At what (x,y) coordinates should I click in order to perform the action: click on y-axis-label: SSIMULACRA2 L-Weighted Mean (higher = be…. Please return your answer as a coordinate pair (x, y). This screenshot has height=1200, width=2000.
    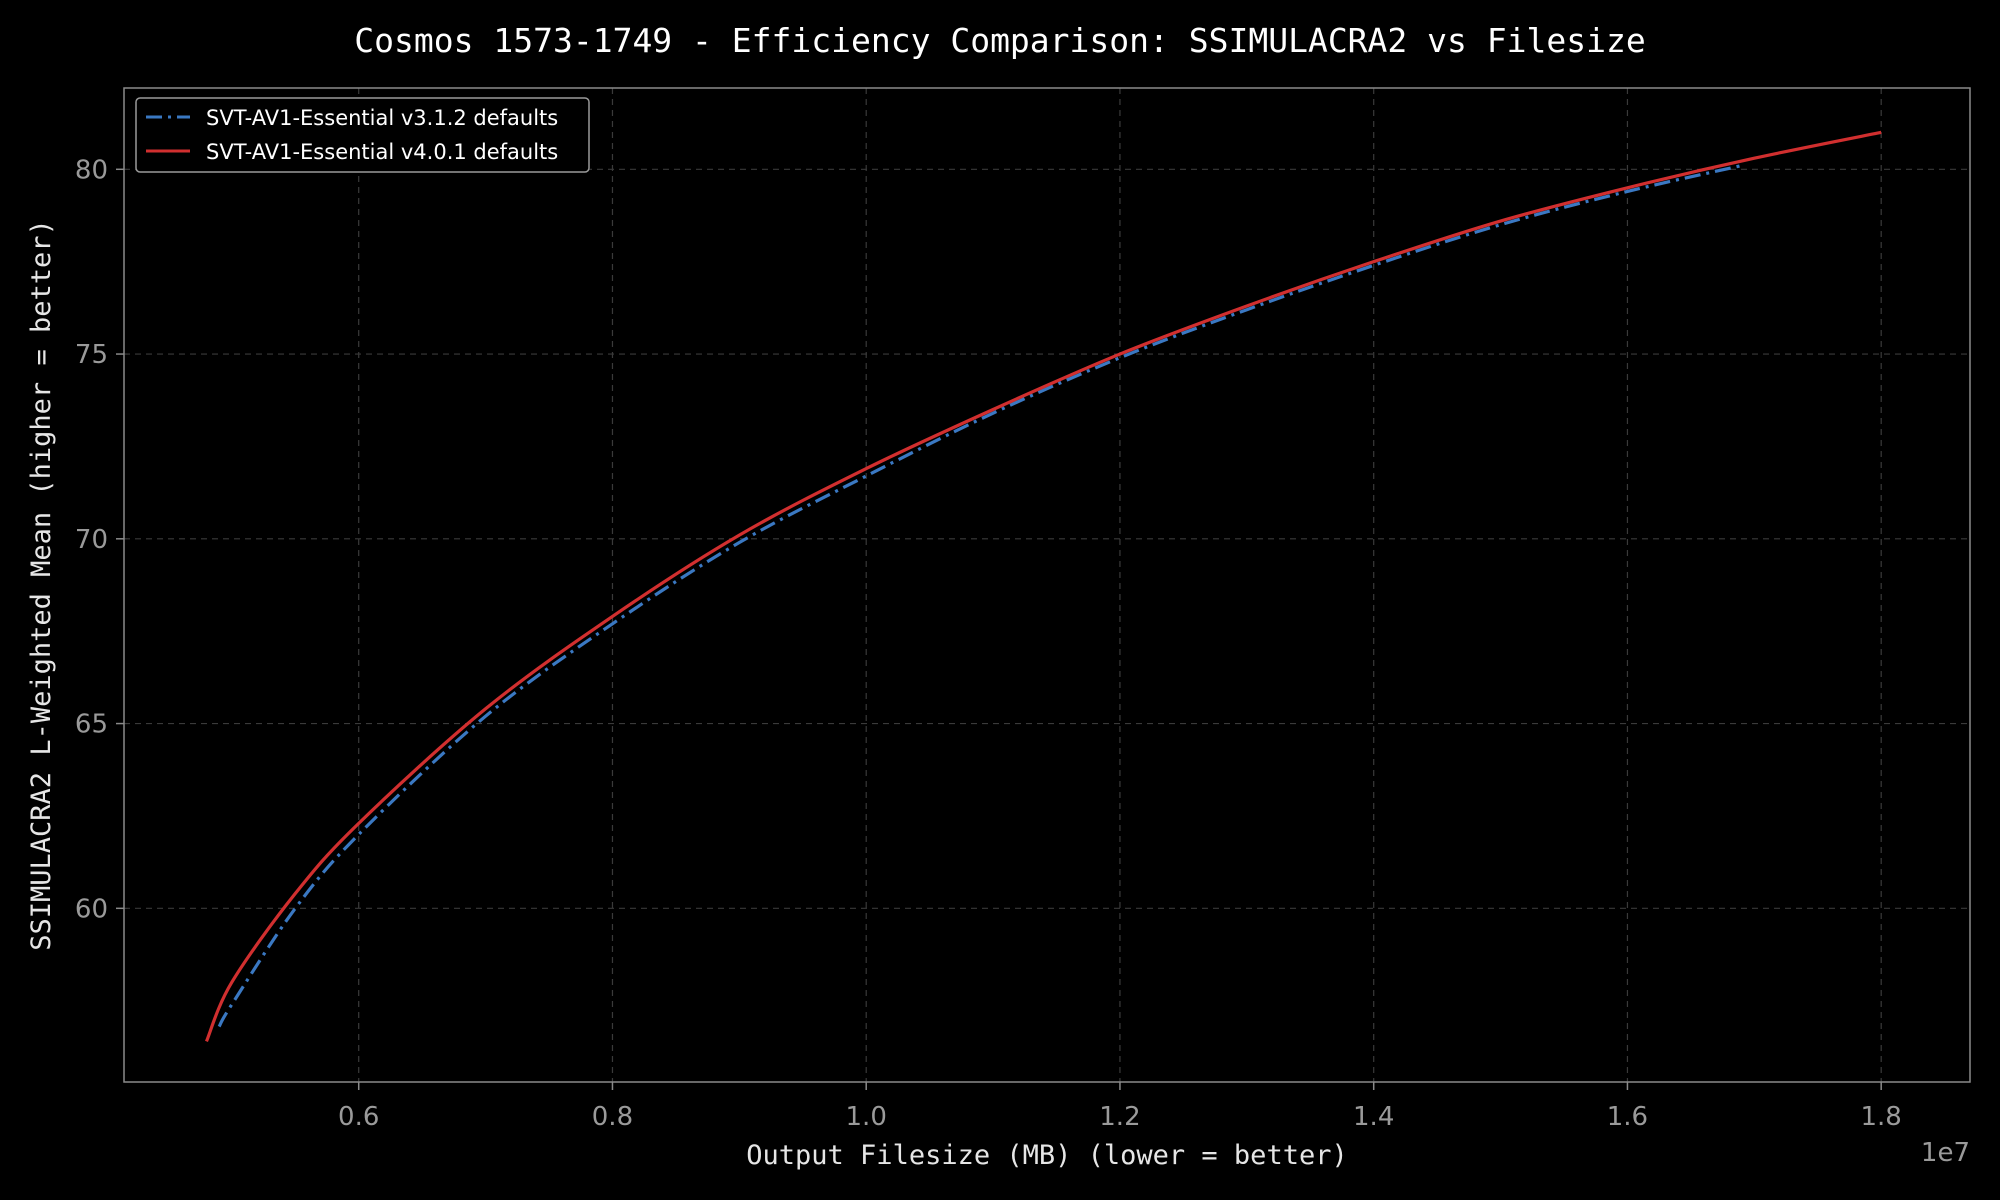
    Looking at the image, I should click on (41, 585).